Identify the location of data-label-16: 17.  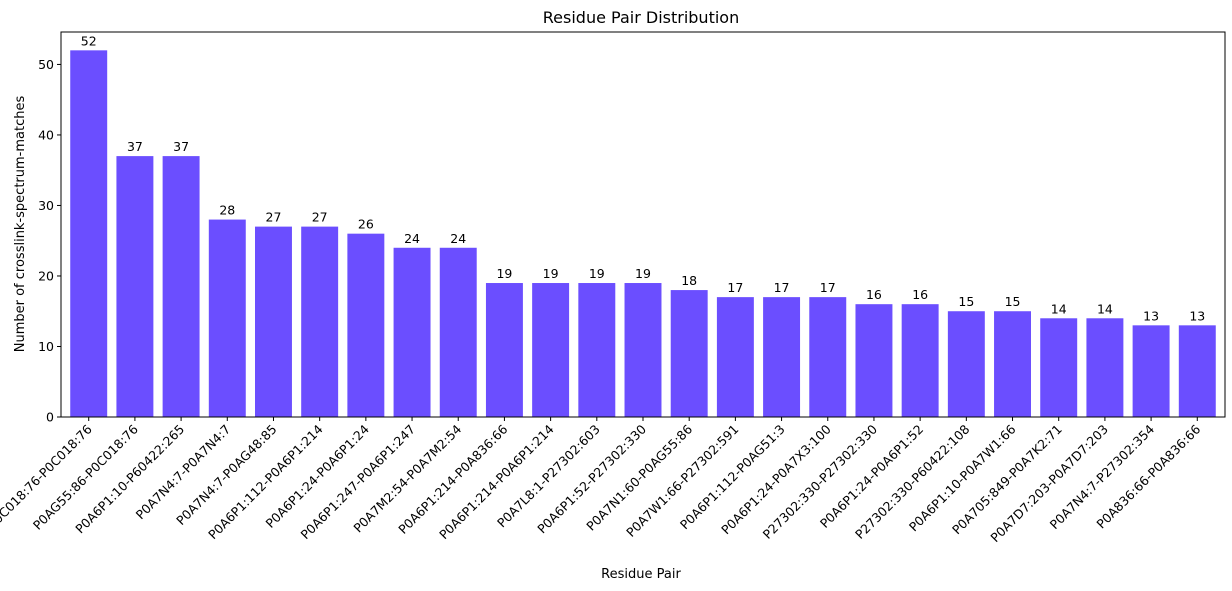
(782, 287).